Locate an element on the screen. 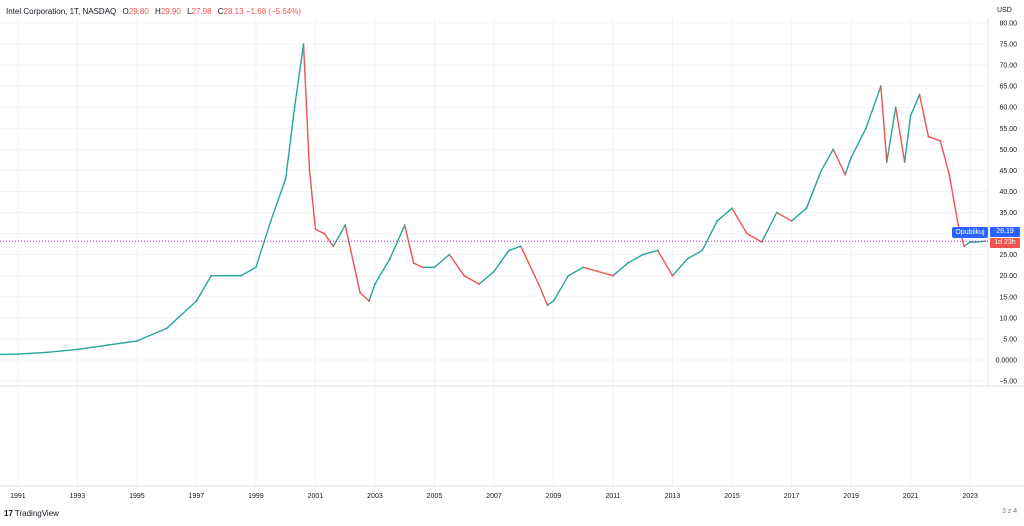  y-tick-label: 40.00 is located at coordinates (1008, 192).